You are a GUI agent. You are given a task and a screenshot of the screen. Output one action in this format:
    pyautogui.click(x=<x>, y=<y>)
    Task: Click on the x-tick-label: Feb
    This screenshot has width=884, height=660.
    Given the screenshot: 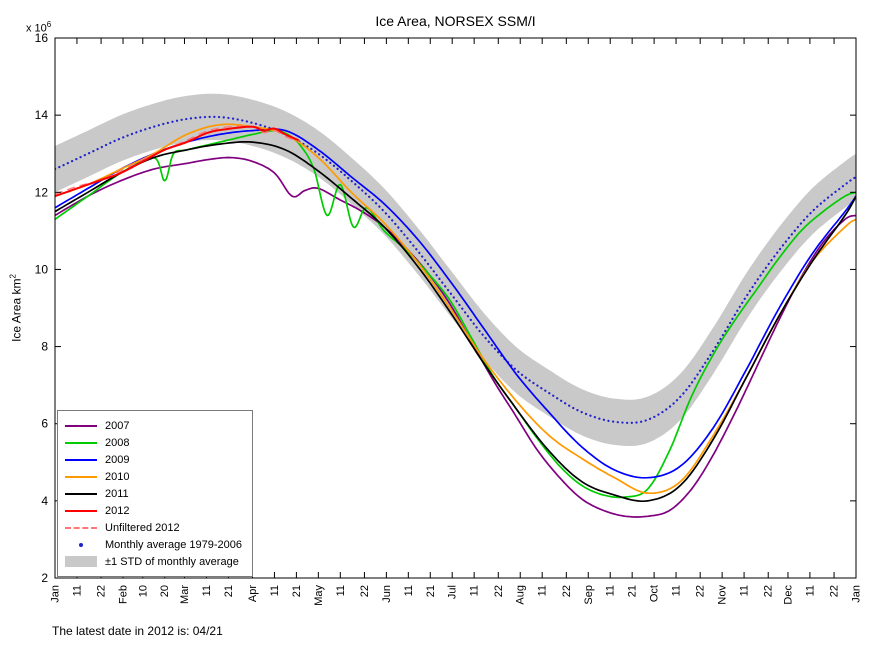 What is the action you would take?
    pyautogui.click(x=124, y=594)
    